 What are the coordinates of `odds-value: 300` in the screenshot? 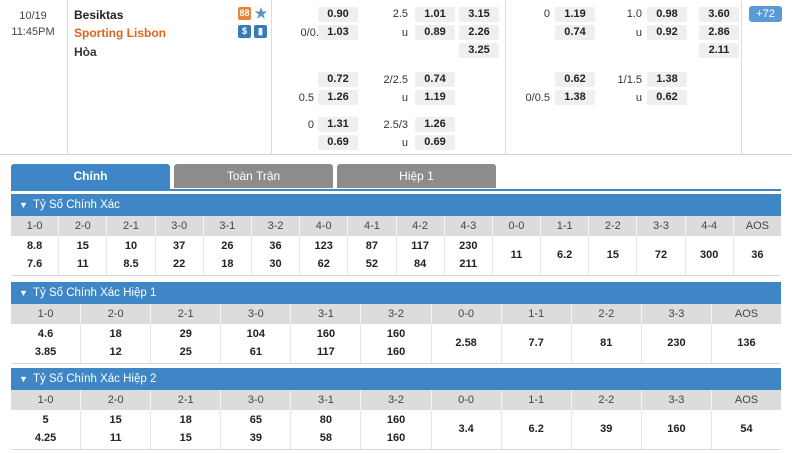 It's located at (709, 255).